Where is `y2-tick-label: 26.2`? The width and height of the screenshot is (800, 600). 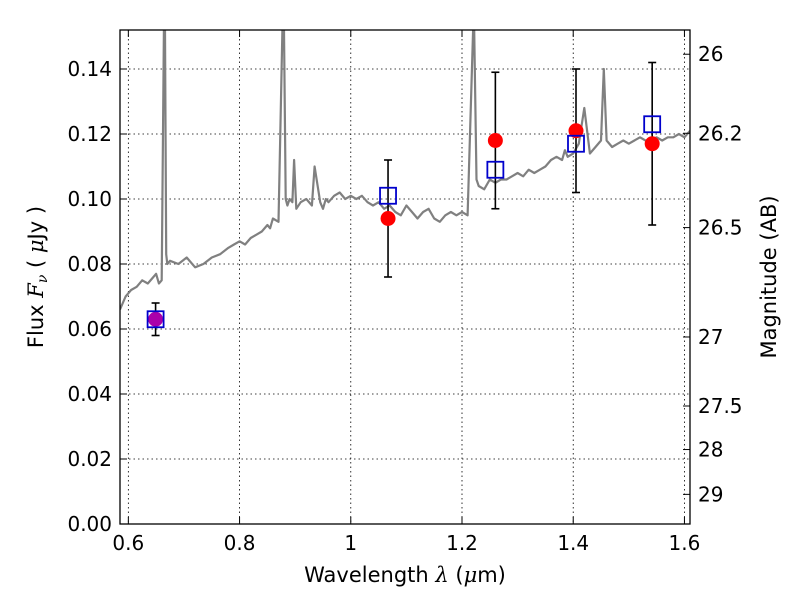
y2-tick-label: 26.2 is located at coordinates (720, 133).